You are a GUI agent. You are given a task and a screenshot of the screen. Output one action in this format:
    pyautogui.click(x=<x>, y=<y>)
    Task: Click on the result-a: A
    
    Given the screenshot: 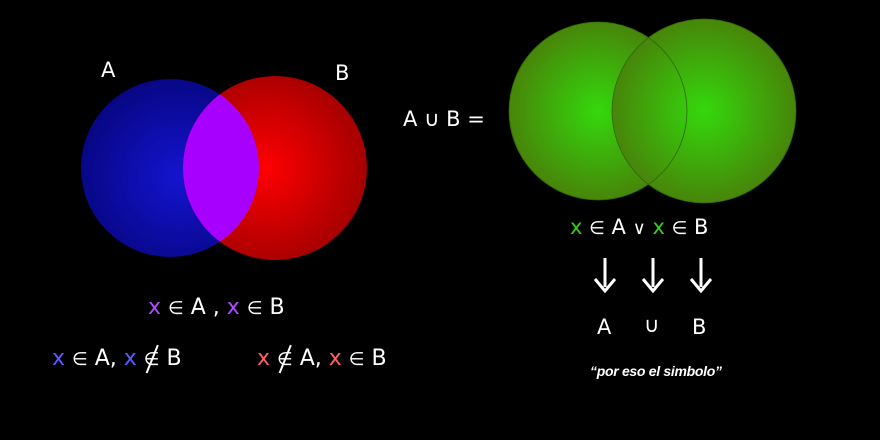 What is the action you would take?
    pyautogui.click(x=604, y=327)
    